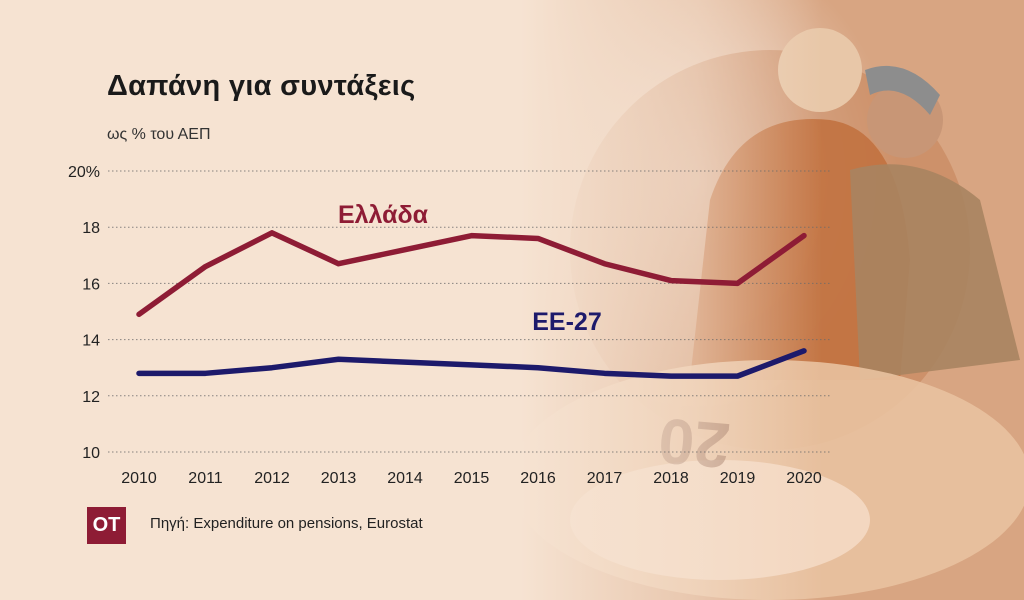 This screenshot has width=1024, height=600. Describe the element at coordinates (286, 523) in the screenshot. I see `source-note: Πηγή: Expenditure on pensions, Eurostat` at that location.